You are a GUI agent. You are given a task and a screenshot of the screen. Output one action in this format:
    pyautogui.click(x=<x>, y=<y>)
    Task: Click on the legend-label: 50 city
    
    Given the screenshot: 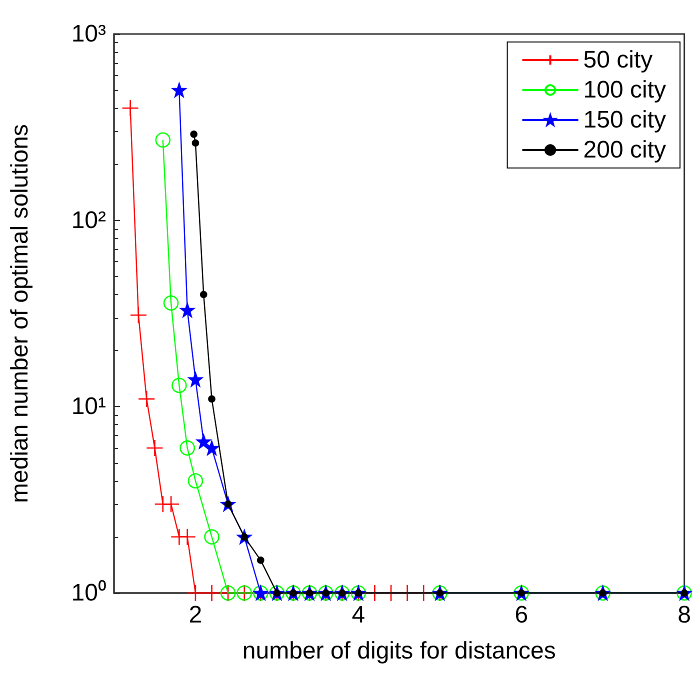 What is the action you would take?
    pyautogui.click(x=618, y=60)
    